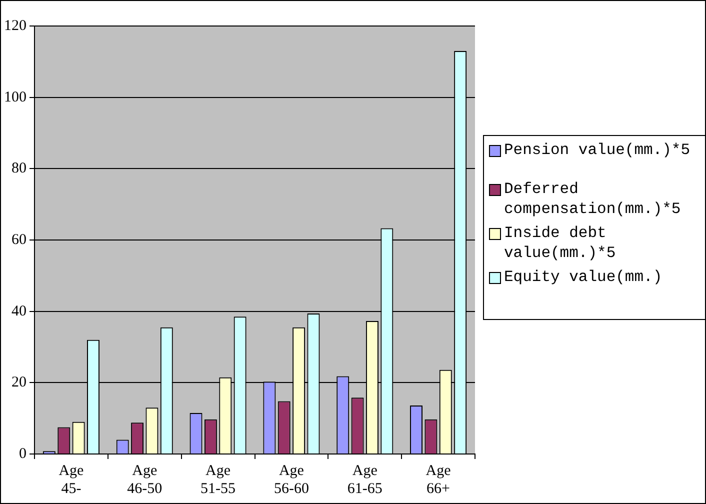 Image resolution: width=706 pixels, height=504 pixels. Describe the element at coordinates (15, 26) in the screenshot. I see `y-tick-label: 120` at that location.